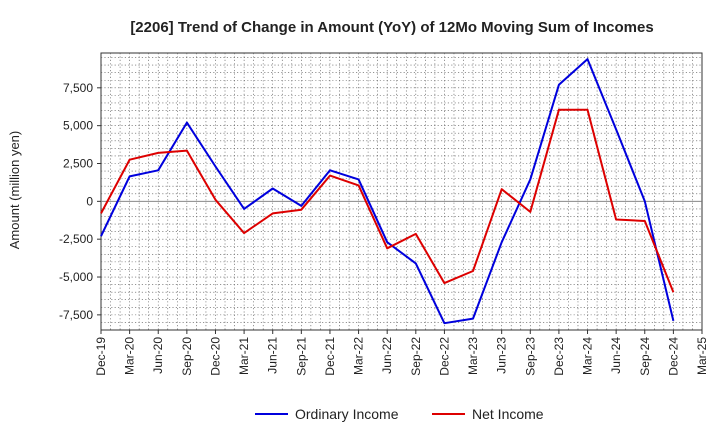  I want to click on y-tick-label: 0, so click(89, 201).